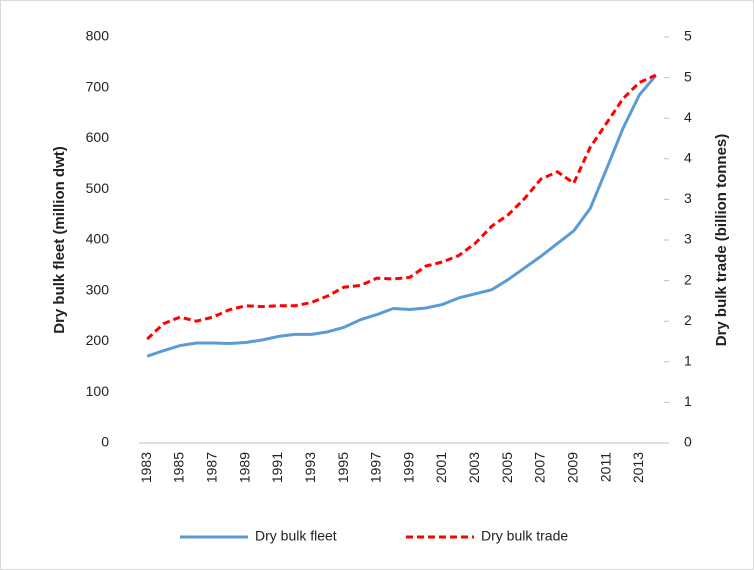  I want to click on x-tick-label: 2003, so click(474, 467).